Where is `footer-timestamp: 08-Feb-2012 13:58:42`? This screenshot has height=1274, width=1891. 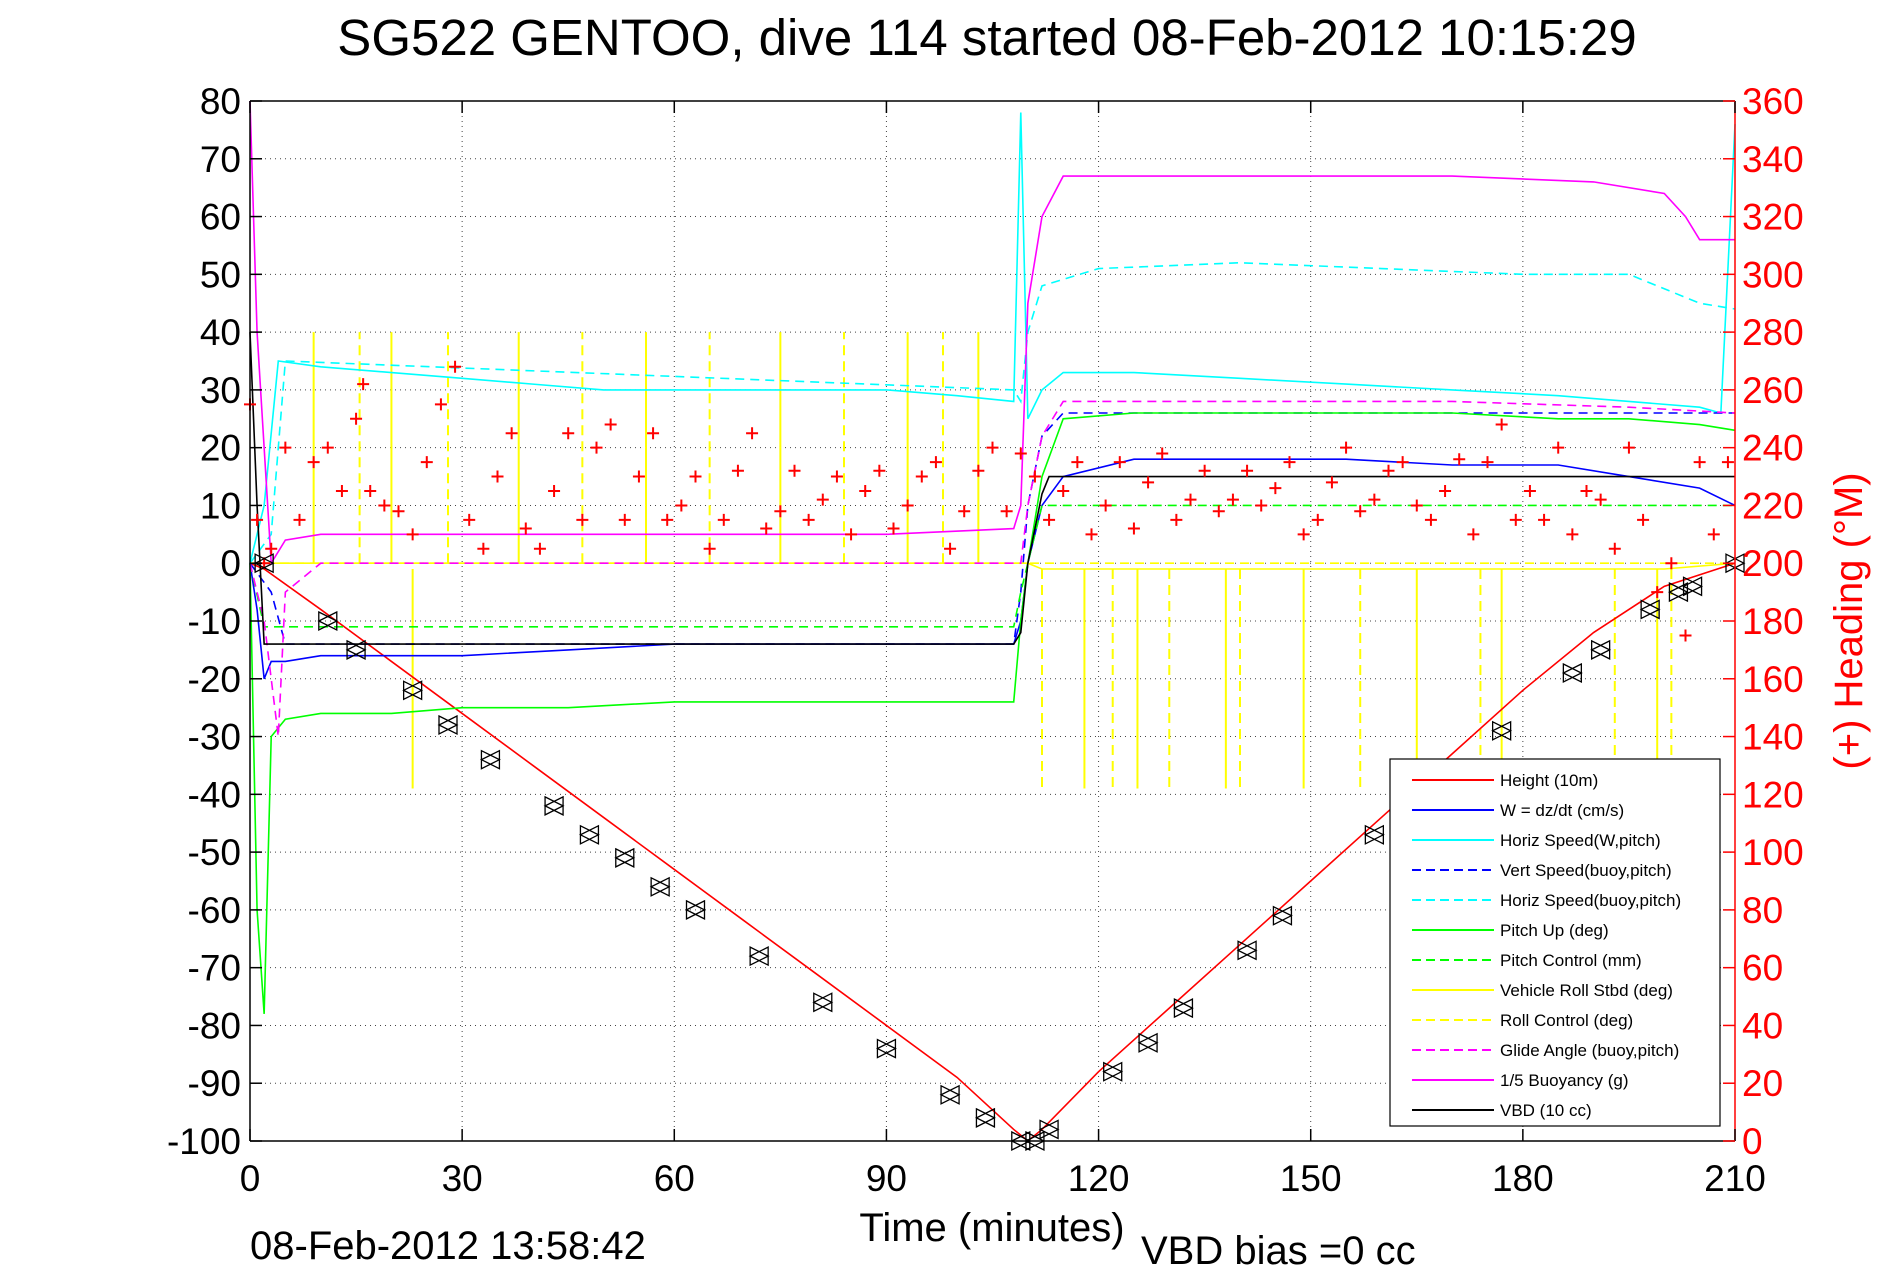
footer-timestamp: 08-Feb-2012 13:58:42 is located at coordinates (448, 1246).